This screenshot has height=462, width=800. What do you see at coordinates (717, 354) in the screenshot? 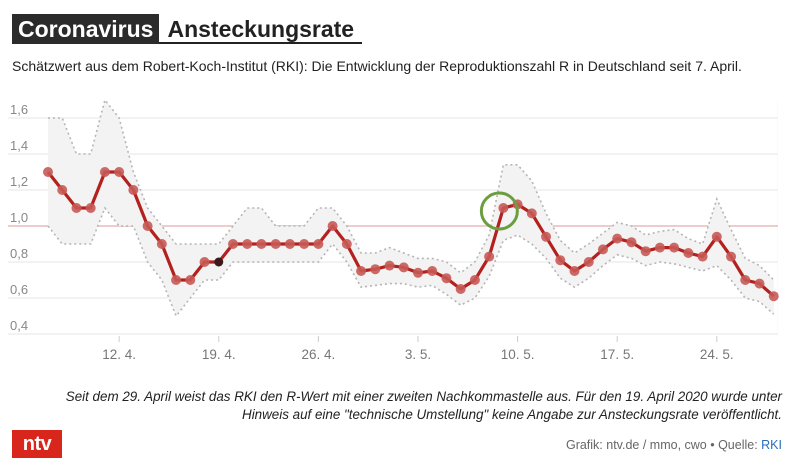
I see `x-tick-label: 24. 5.` at bounding box center [717, 354].